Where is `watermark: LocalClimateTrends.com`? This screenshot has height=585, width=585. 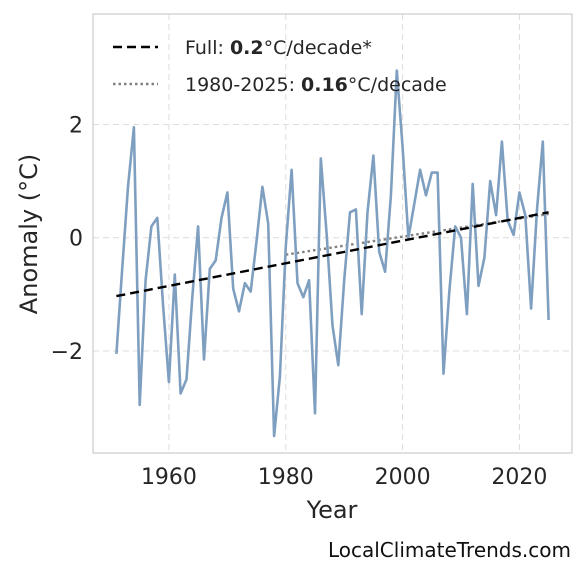 watermark: LocalClimateTrends.com is located at coordinates (449, 550).